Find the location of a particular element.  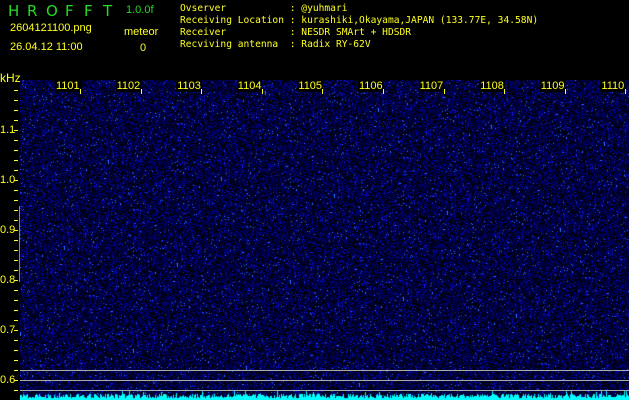

x-tick-label: 1106 is located at coordinates (371, 86).